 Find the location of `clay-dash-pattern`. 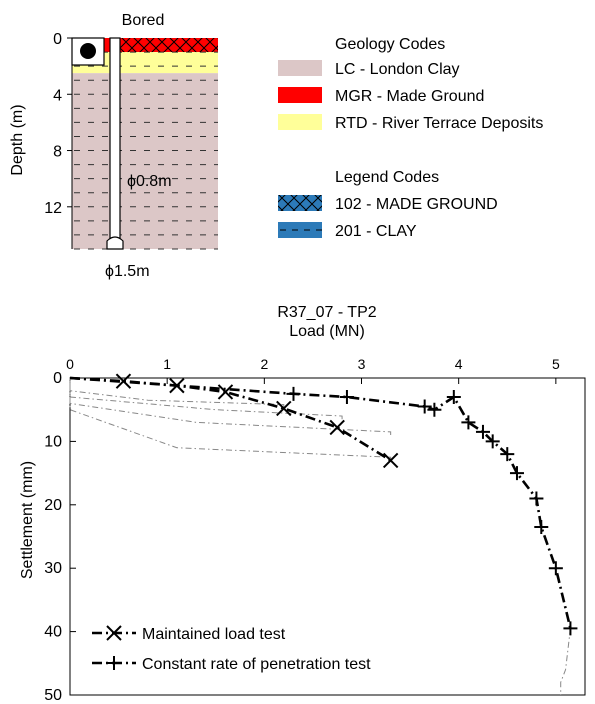

clay-dash-pattern is located at coordinates (146, 150).